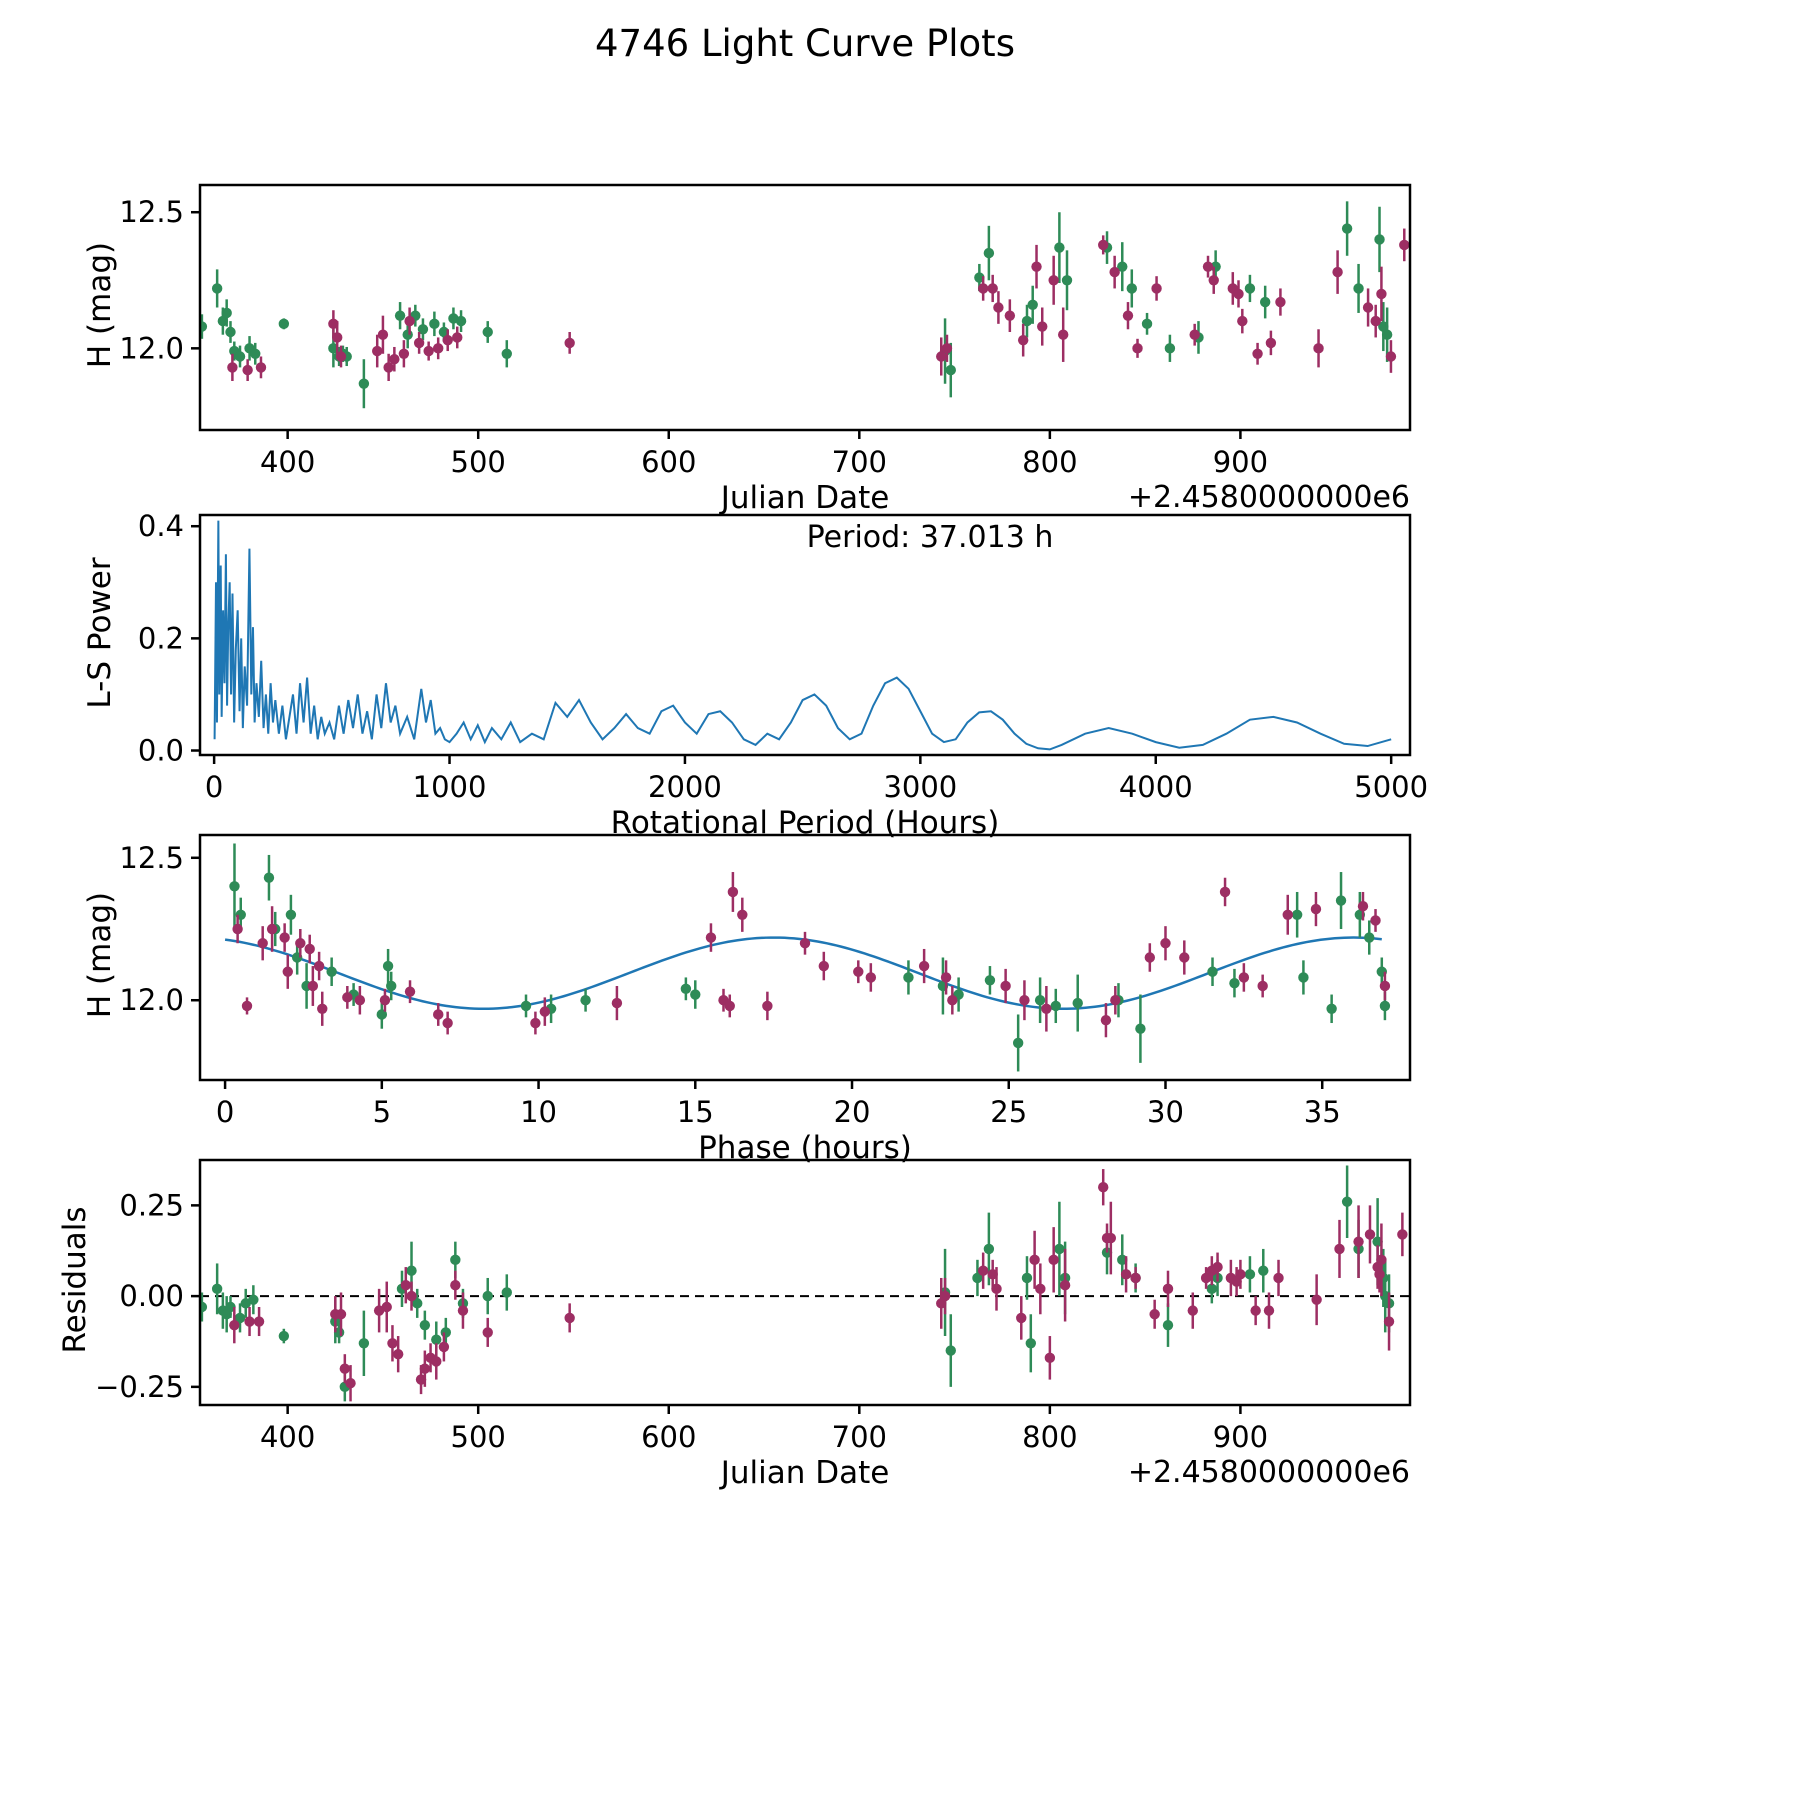 This screenshot has width=1800, height=1800. Describe the element at coordinates (852, 1112) in the screenshot. I see `x-tick-label: 20` at that location.